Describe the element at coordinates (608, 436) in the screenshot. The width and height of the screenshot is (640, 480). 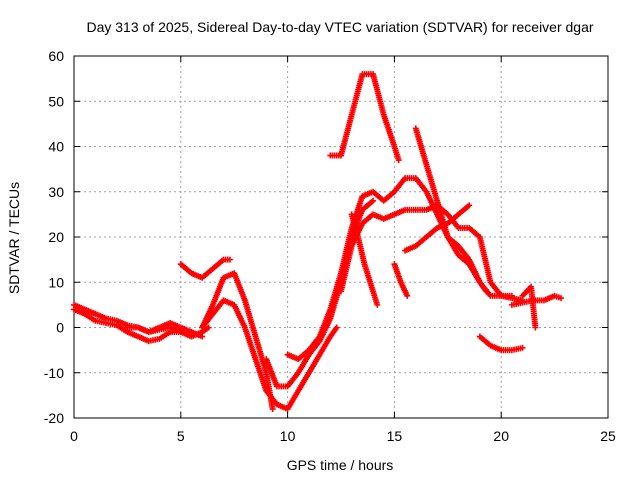
I see `x-tick-label: 25` at that location.